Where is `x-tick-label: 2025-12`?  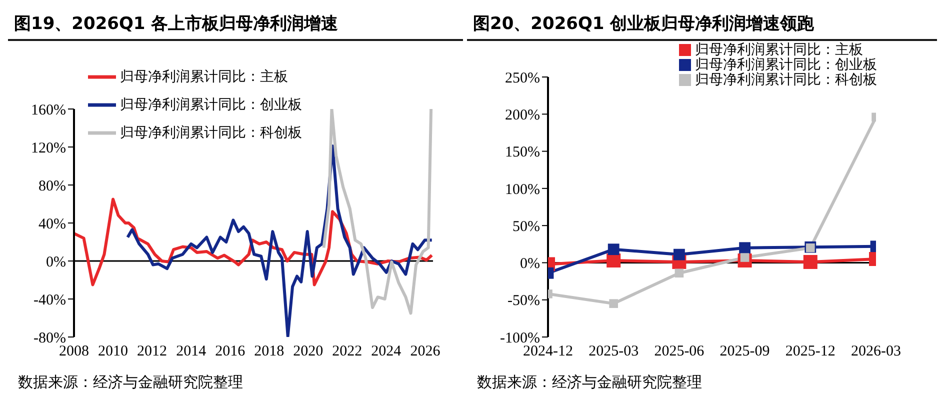
x-tick-label: 2025-12 is located at coordinates (810, 352).